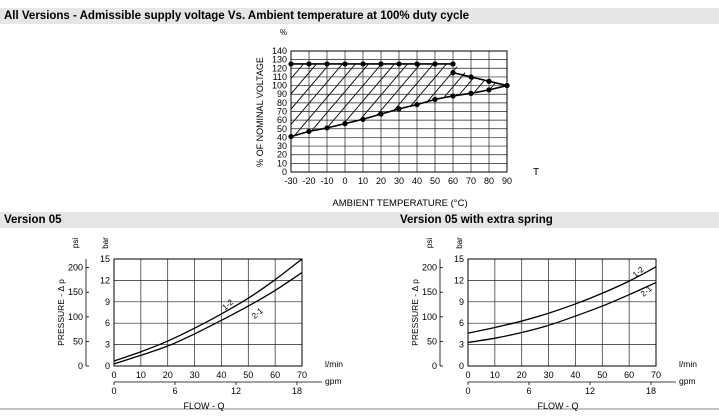 This screenshot has width=719, height=420. What do you see at coordinates (461, 323) in the screenshot?
I see `y-tick-label-bar: 6` at bounding box center [461, 323].